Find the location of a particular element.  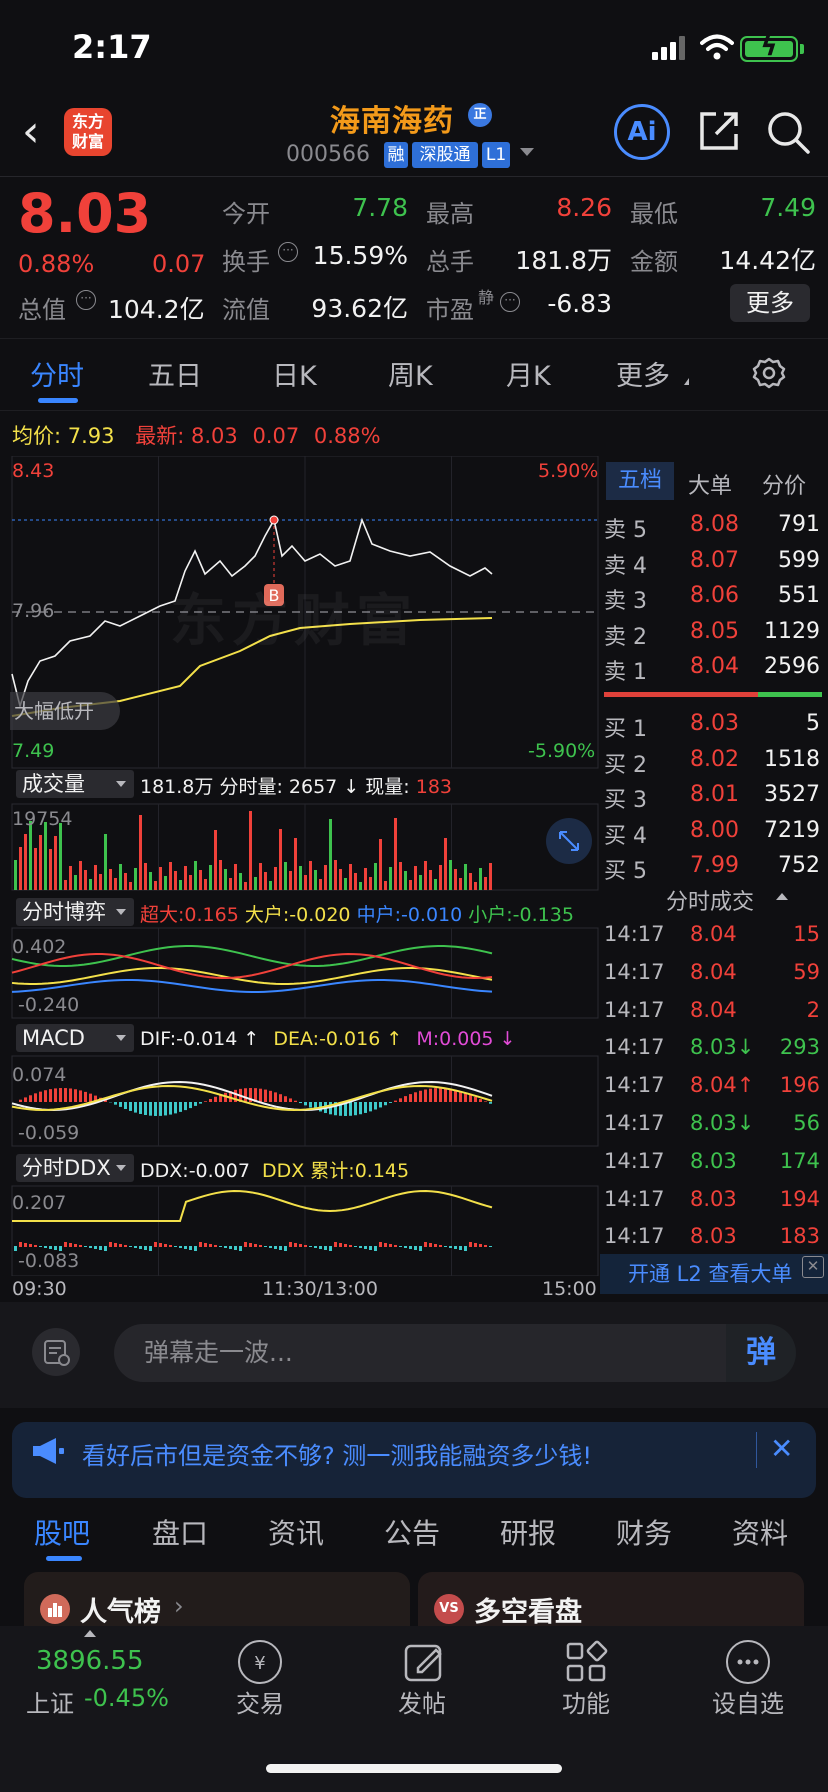

tab-monthly-k: 月K is located at coordinates (528, 376).